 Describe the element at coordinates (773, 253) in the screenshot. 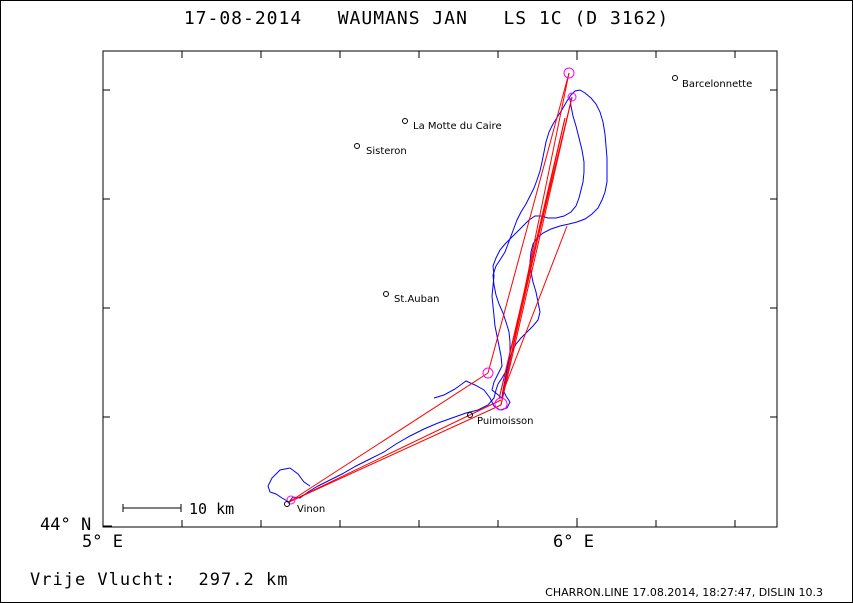

I see `right-ticks` at that location.